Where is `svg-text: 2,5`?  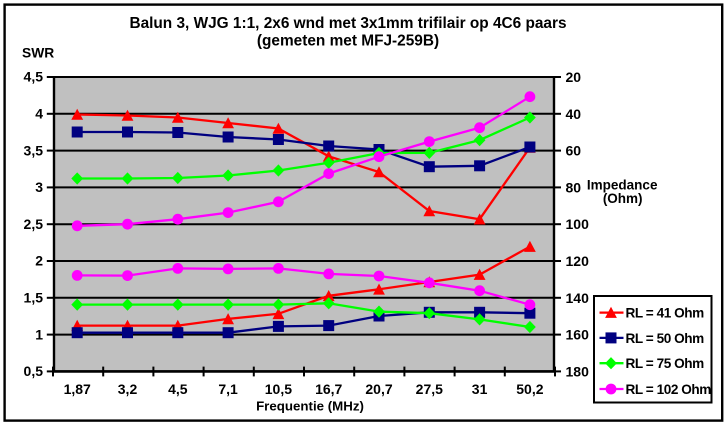 svg-text: 2,5 is located at coordinates (34, 224).